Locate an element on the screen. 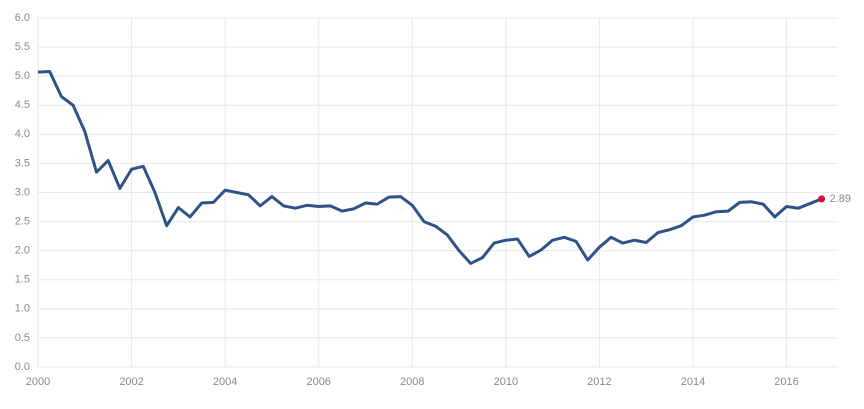 The image size is (864, 409). x-tick-label: 2014 is located at coordinates (693, 382).